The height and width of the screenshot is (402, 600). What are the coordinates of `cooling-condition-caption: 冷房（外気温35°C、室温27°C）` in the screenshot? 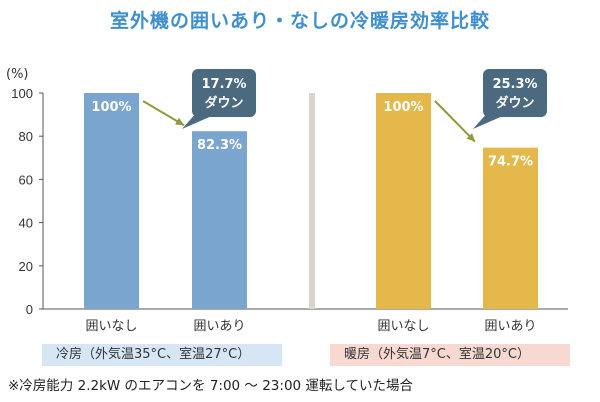 It's located at (162, 355).